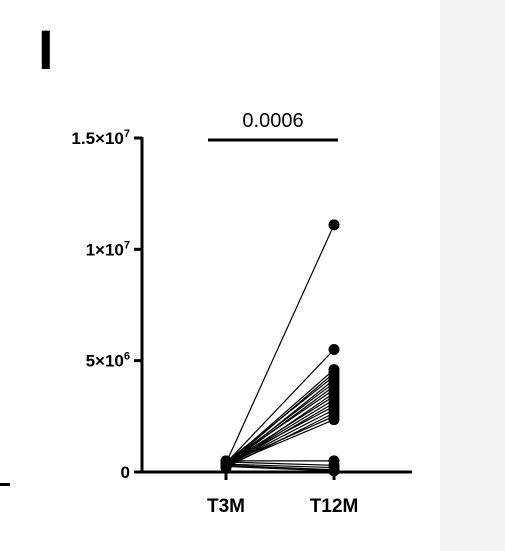  Describe the element at coordinates (100, 305) in the screenshot. I see `y-tick-labels: 0 5×10⁶ 1×10⁷ 1.5×107` at that location.